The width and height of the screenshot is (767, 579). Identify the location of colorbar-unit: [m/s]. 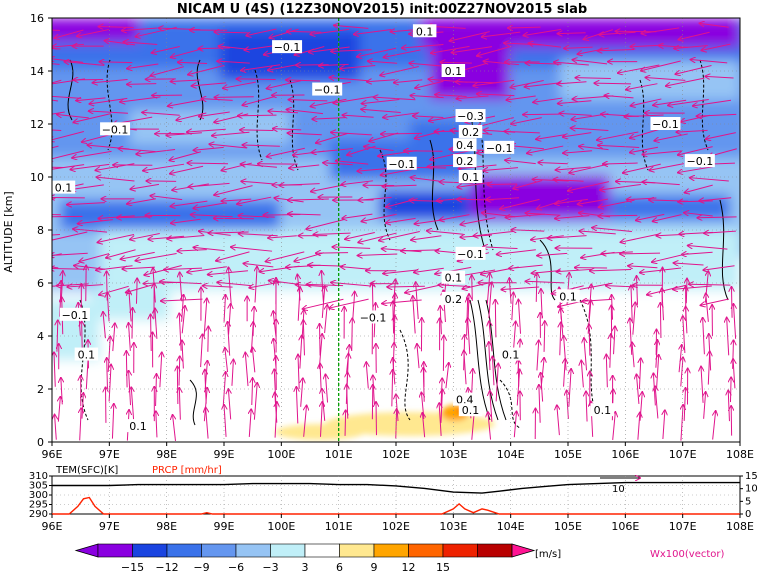
(548, 554).